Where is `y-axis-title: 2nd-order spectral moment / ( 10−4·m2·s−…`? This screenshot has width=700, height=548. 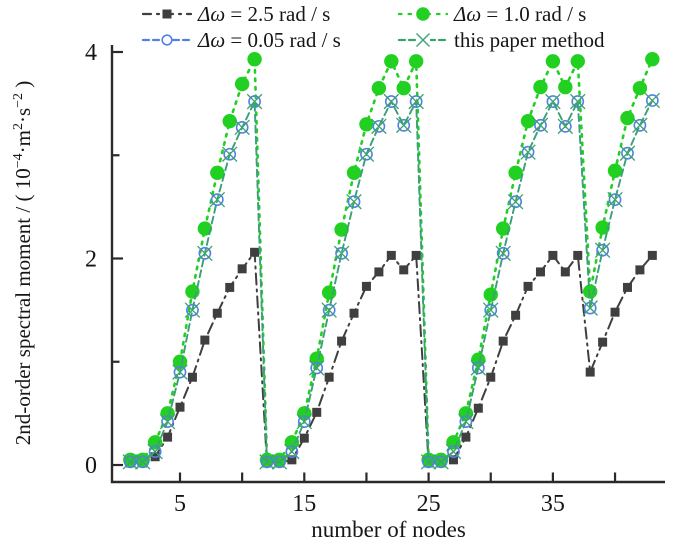
y-axis-title: 2nd-order spectral moment / ( 10−4·m2·s−… is located at coordinates (23, 263).